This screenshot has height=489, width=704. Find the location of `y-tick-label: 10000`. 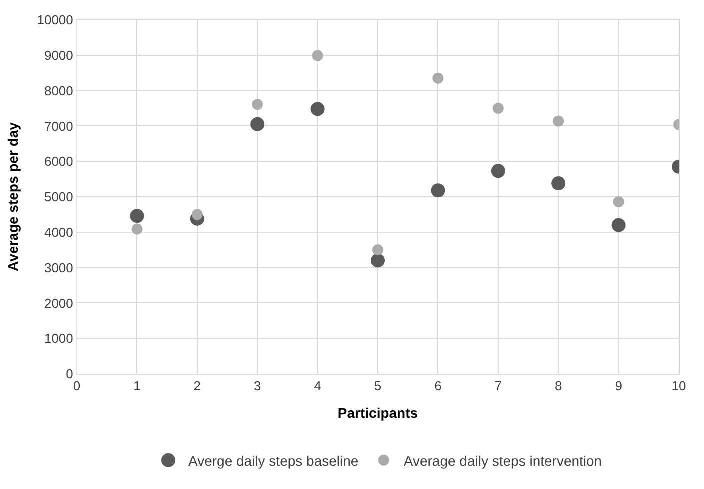

y-tick-label: 10000 is located at coordinates (55, 20).